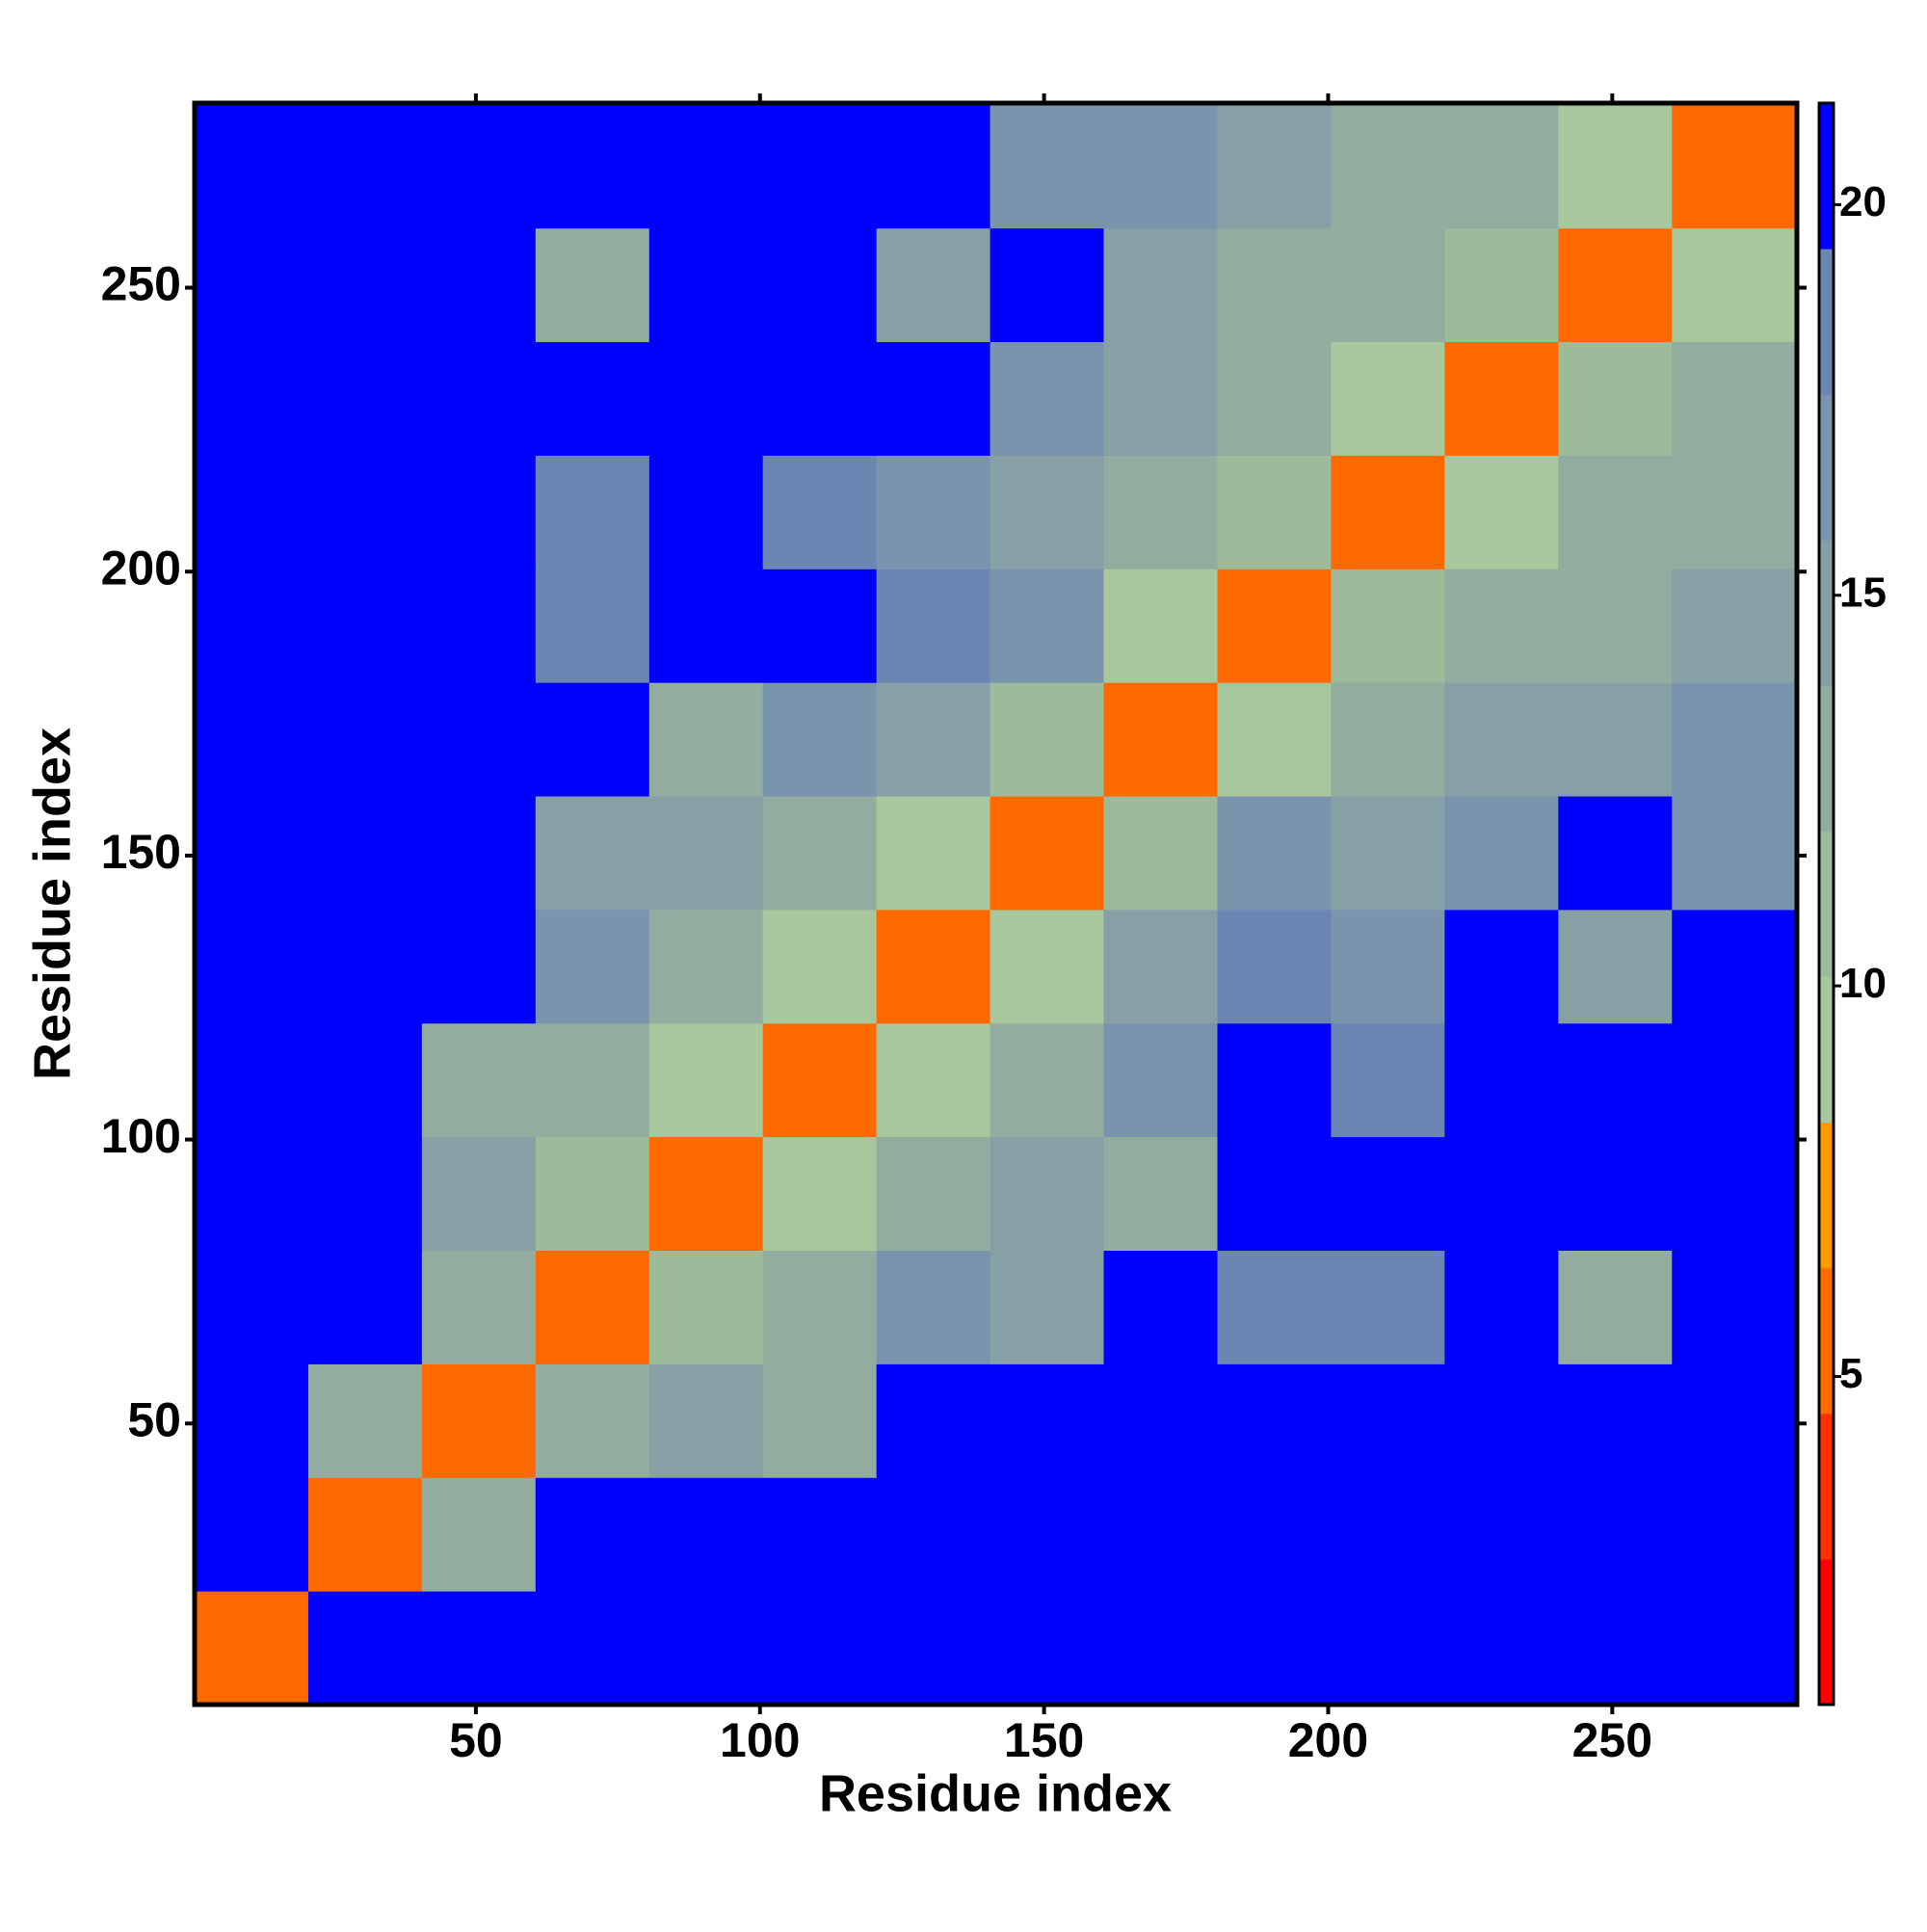 This screenshot has height=1932, width=1927. Describe the element at coordinates (760, 1740) in the screenshot. I see `x-tick-label: 100` at that location.